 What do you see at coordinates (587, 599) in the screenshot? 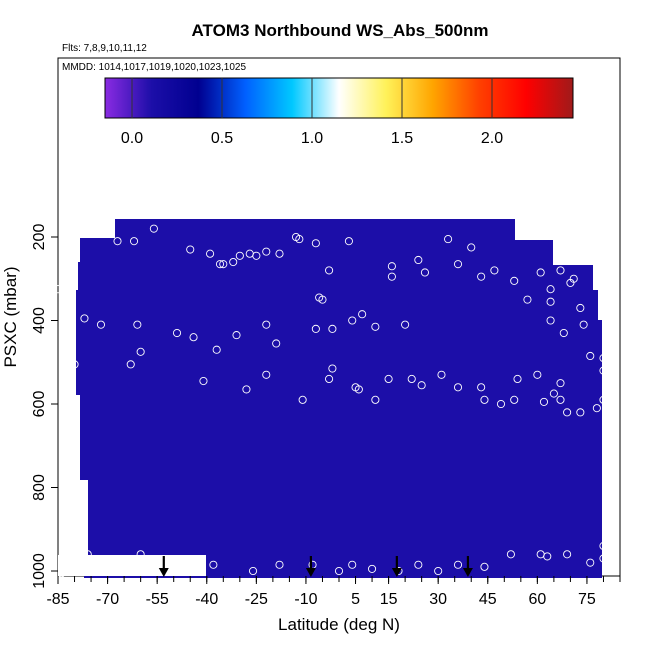
I see `x-tick-label: 75` at bounding box center [587, 599].